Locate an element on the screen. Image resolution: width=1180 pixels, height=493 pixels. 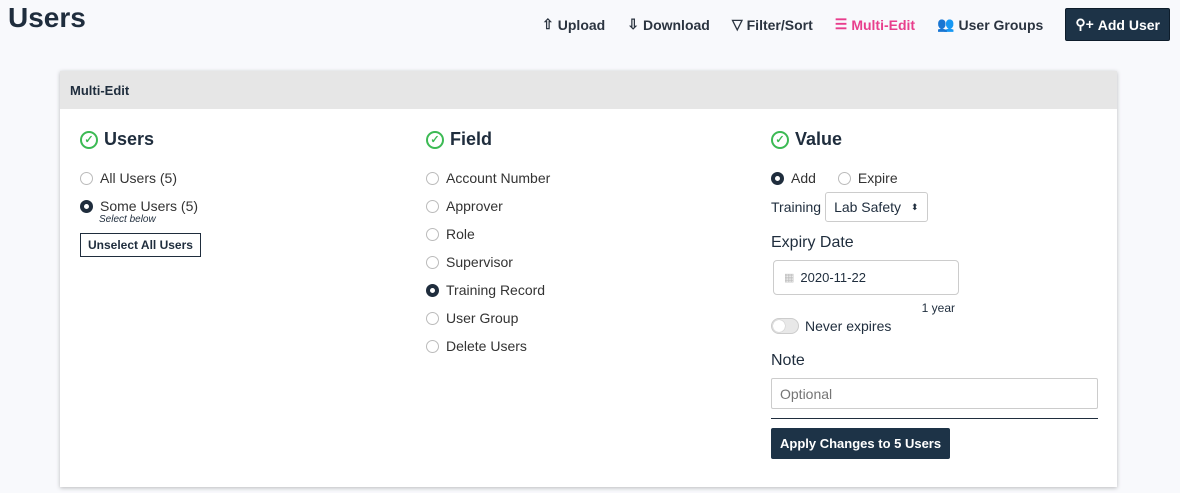
select-below-hint: Select below is located at coordinates (127, 219).